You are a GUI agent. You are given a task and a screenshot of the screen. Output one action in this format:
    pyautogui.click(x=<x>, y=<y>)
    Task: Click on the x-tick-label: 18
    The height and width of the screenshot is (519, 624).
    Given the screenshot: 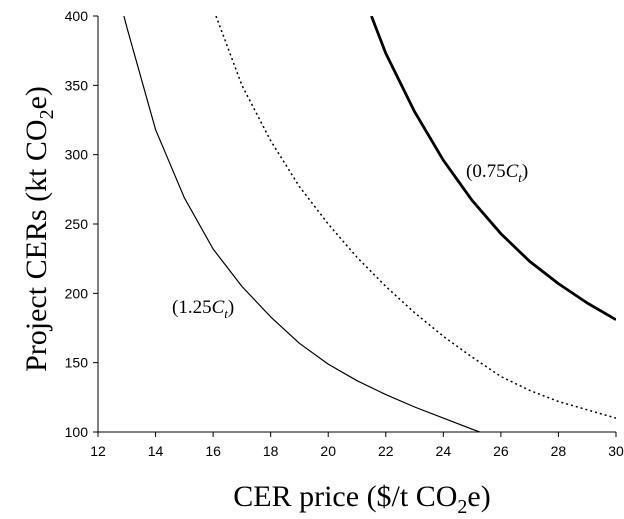 What is the action you would take?
    pyautogui.click(x=271, y=451)
    